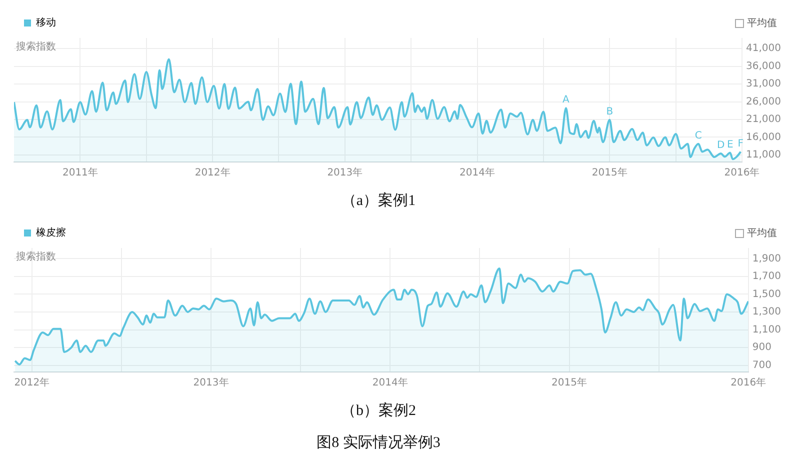 The width and height of the screenshot is (797, 466). I want to click on text: （b）案例2, so click(378, 411).